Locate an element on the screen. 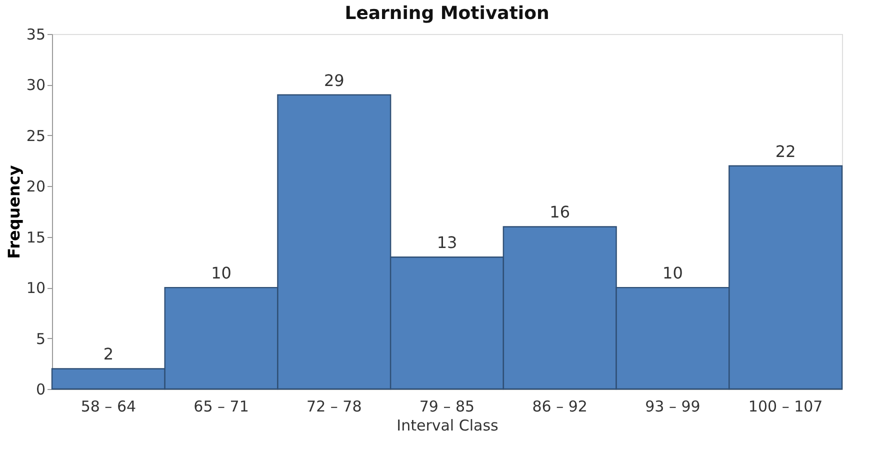 This screenshot has width=881, height=473. data-label: 16 is located at coordinates (560, 212).